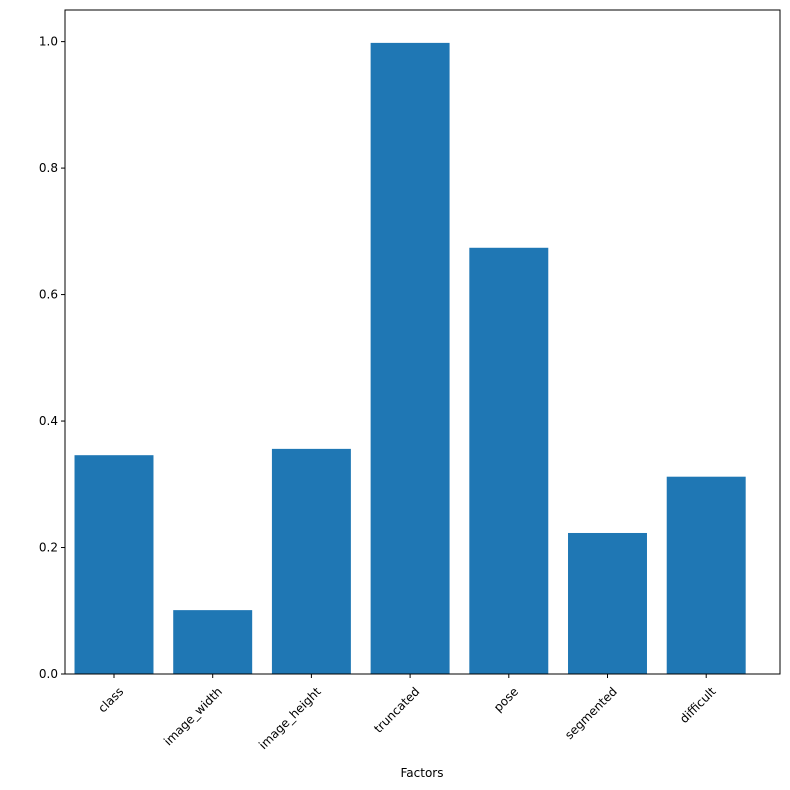 The width and height of the screenshot is (790, 790). Describe the element at coordinates (48, 421) in the screenshot. I see `y-tick-label: 0.4` at that location.